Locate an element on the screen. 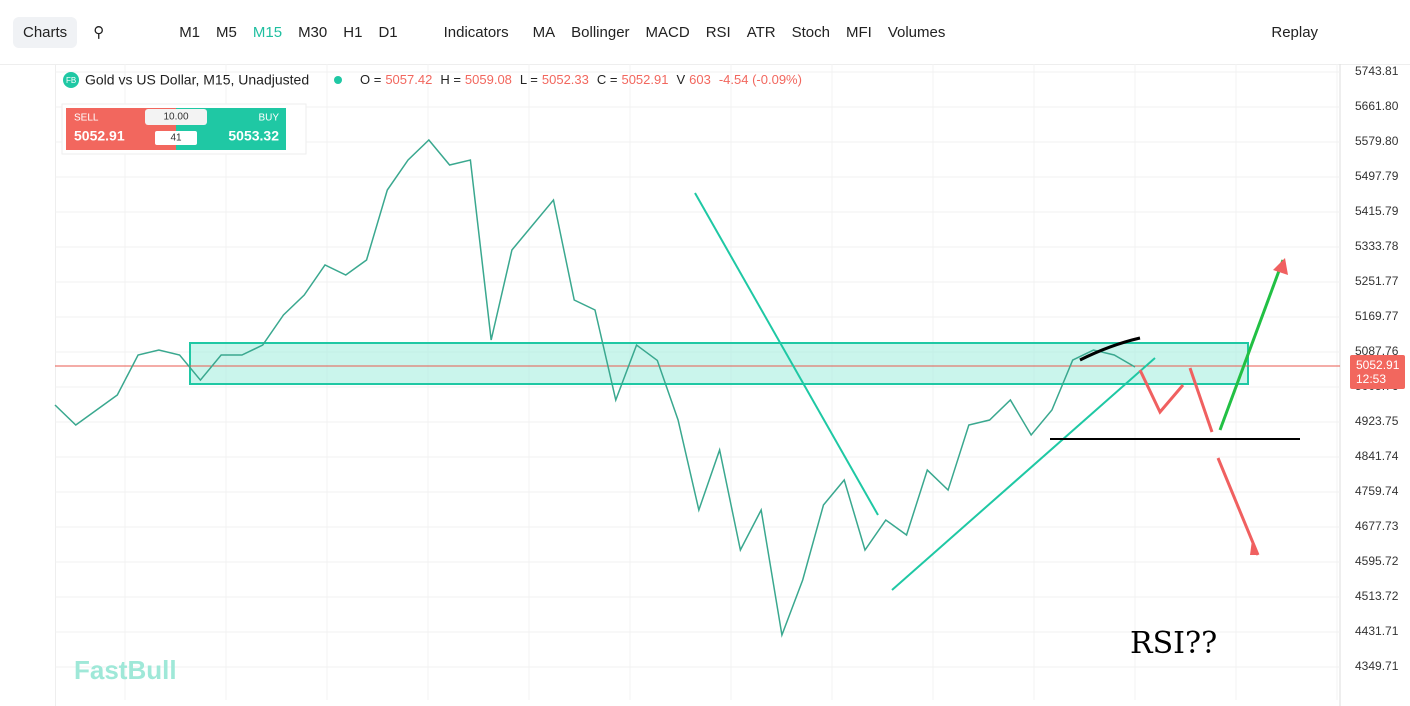  legend-change: -4.54 (-0.09%) is located at coordinates (760, 79).